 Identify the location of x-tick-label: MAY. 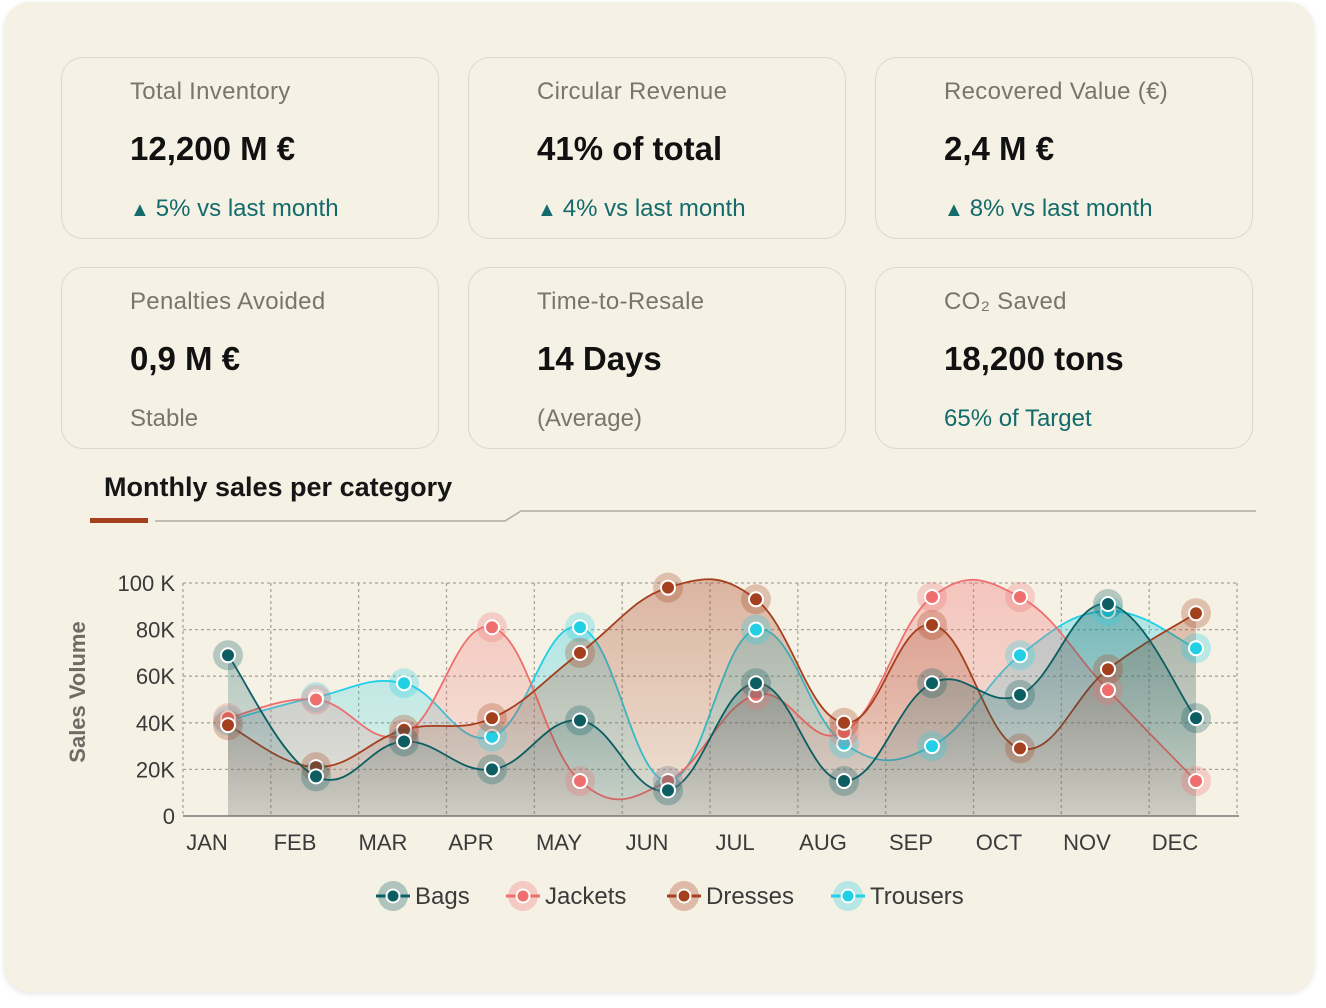
(559, 842).